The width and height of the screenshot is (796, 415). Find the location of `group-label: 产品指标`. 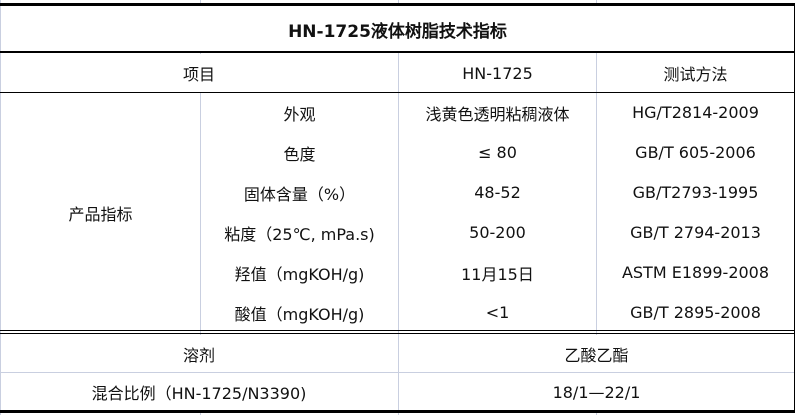

group-label: 产品指标 is located at coordinates (100, 212).